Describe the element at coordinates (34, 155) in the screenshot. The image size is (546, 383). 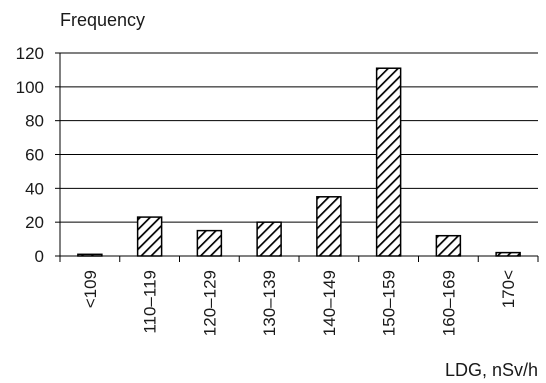
I see `y-tick-label: 60` at that location.